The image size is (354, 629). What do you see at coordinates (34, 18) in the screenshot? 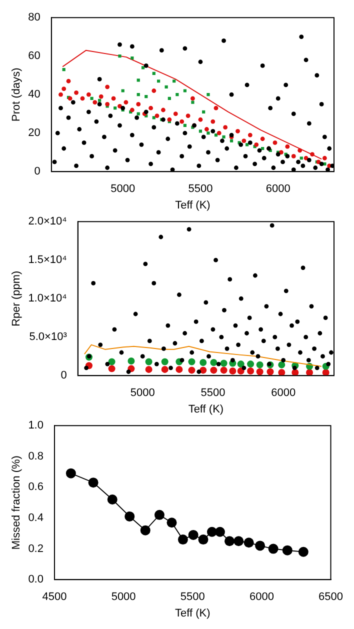
I see `y-tick-label: 80` at bounding box center [34, 18].